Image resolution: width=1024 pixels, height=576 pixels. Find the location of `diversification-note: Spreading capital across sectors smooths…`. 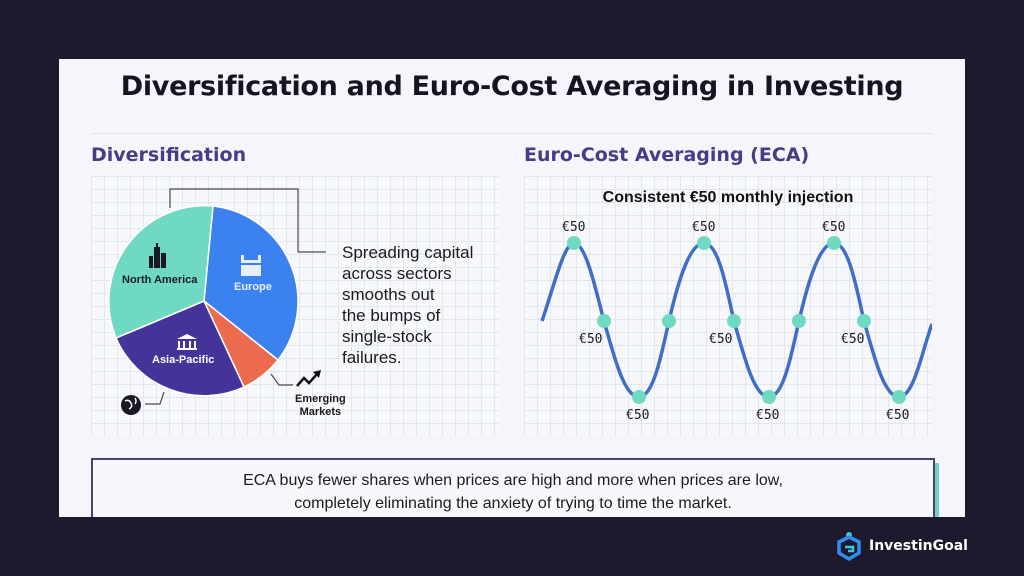

diversification-note: Spreading capital across sectors smooths… is located at coordinates (407, 305).